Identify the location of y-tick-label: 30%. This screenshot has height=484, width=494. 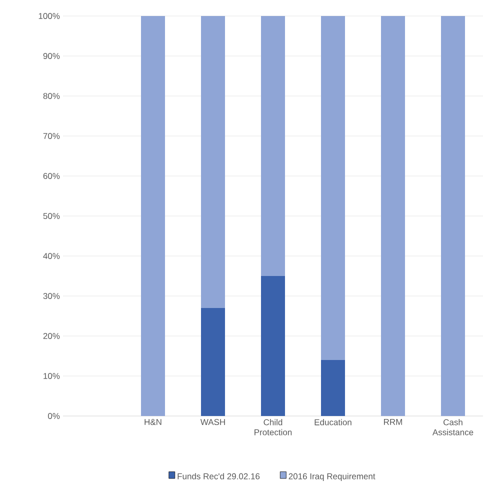
(51, 295).